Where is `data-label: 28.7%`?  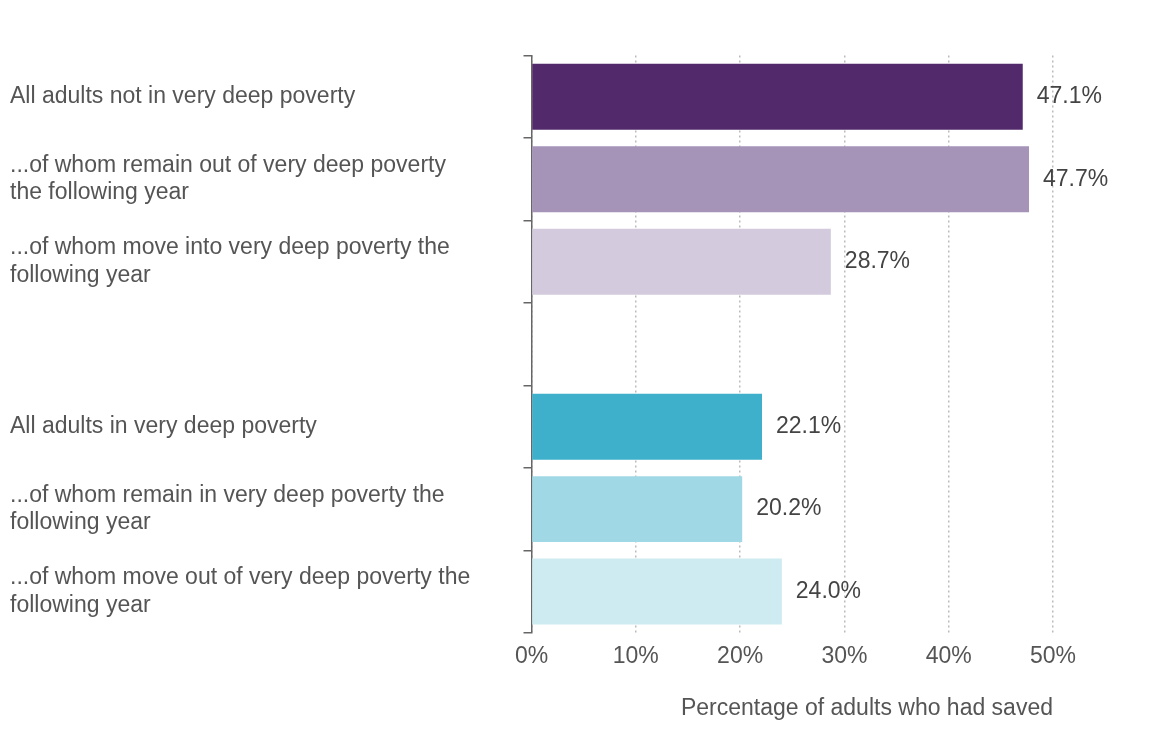 data-label: 28.7% is located at coordinates (877, 260).